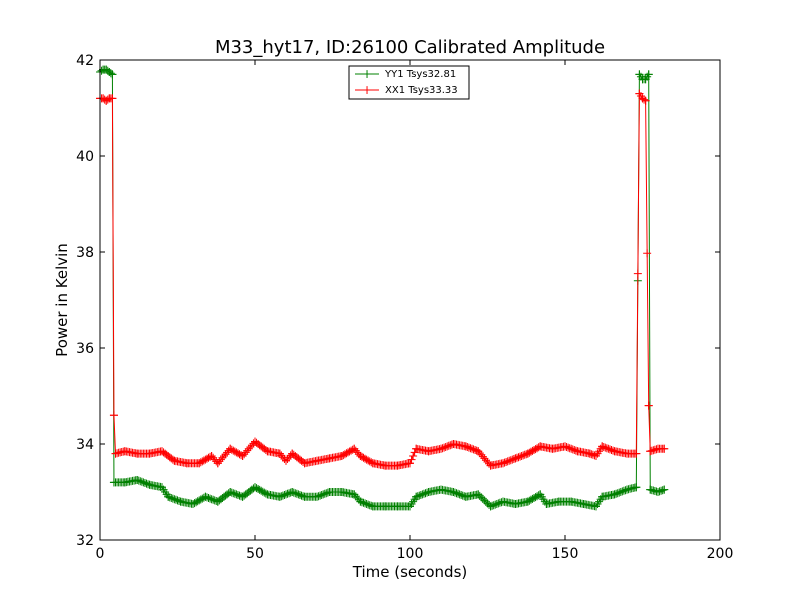 The height and width of the screenshot is (600, 800). Describe the element at coordinates (410, 572) in the screenshot. I see `x-axis-label: Time (seconds)` at that location.